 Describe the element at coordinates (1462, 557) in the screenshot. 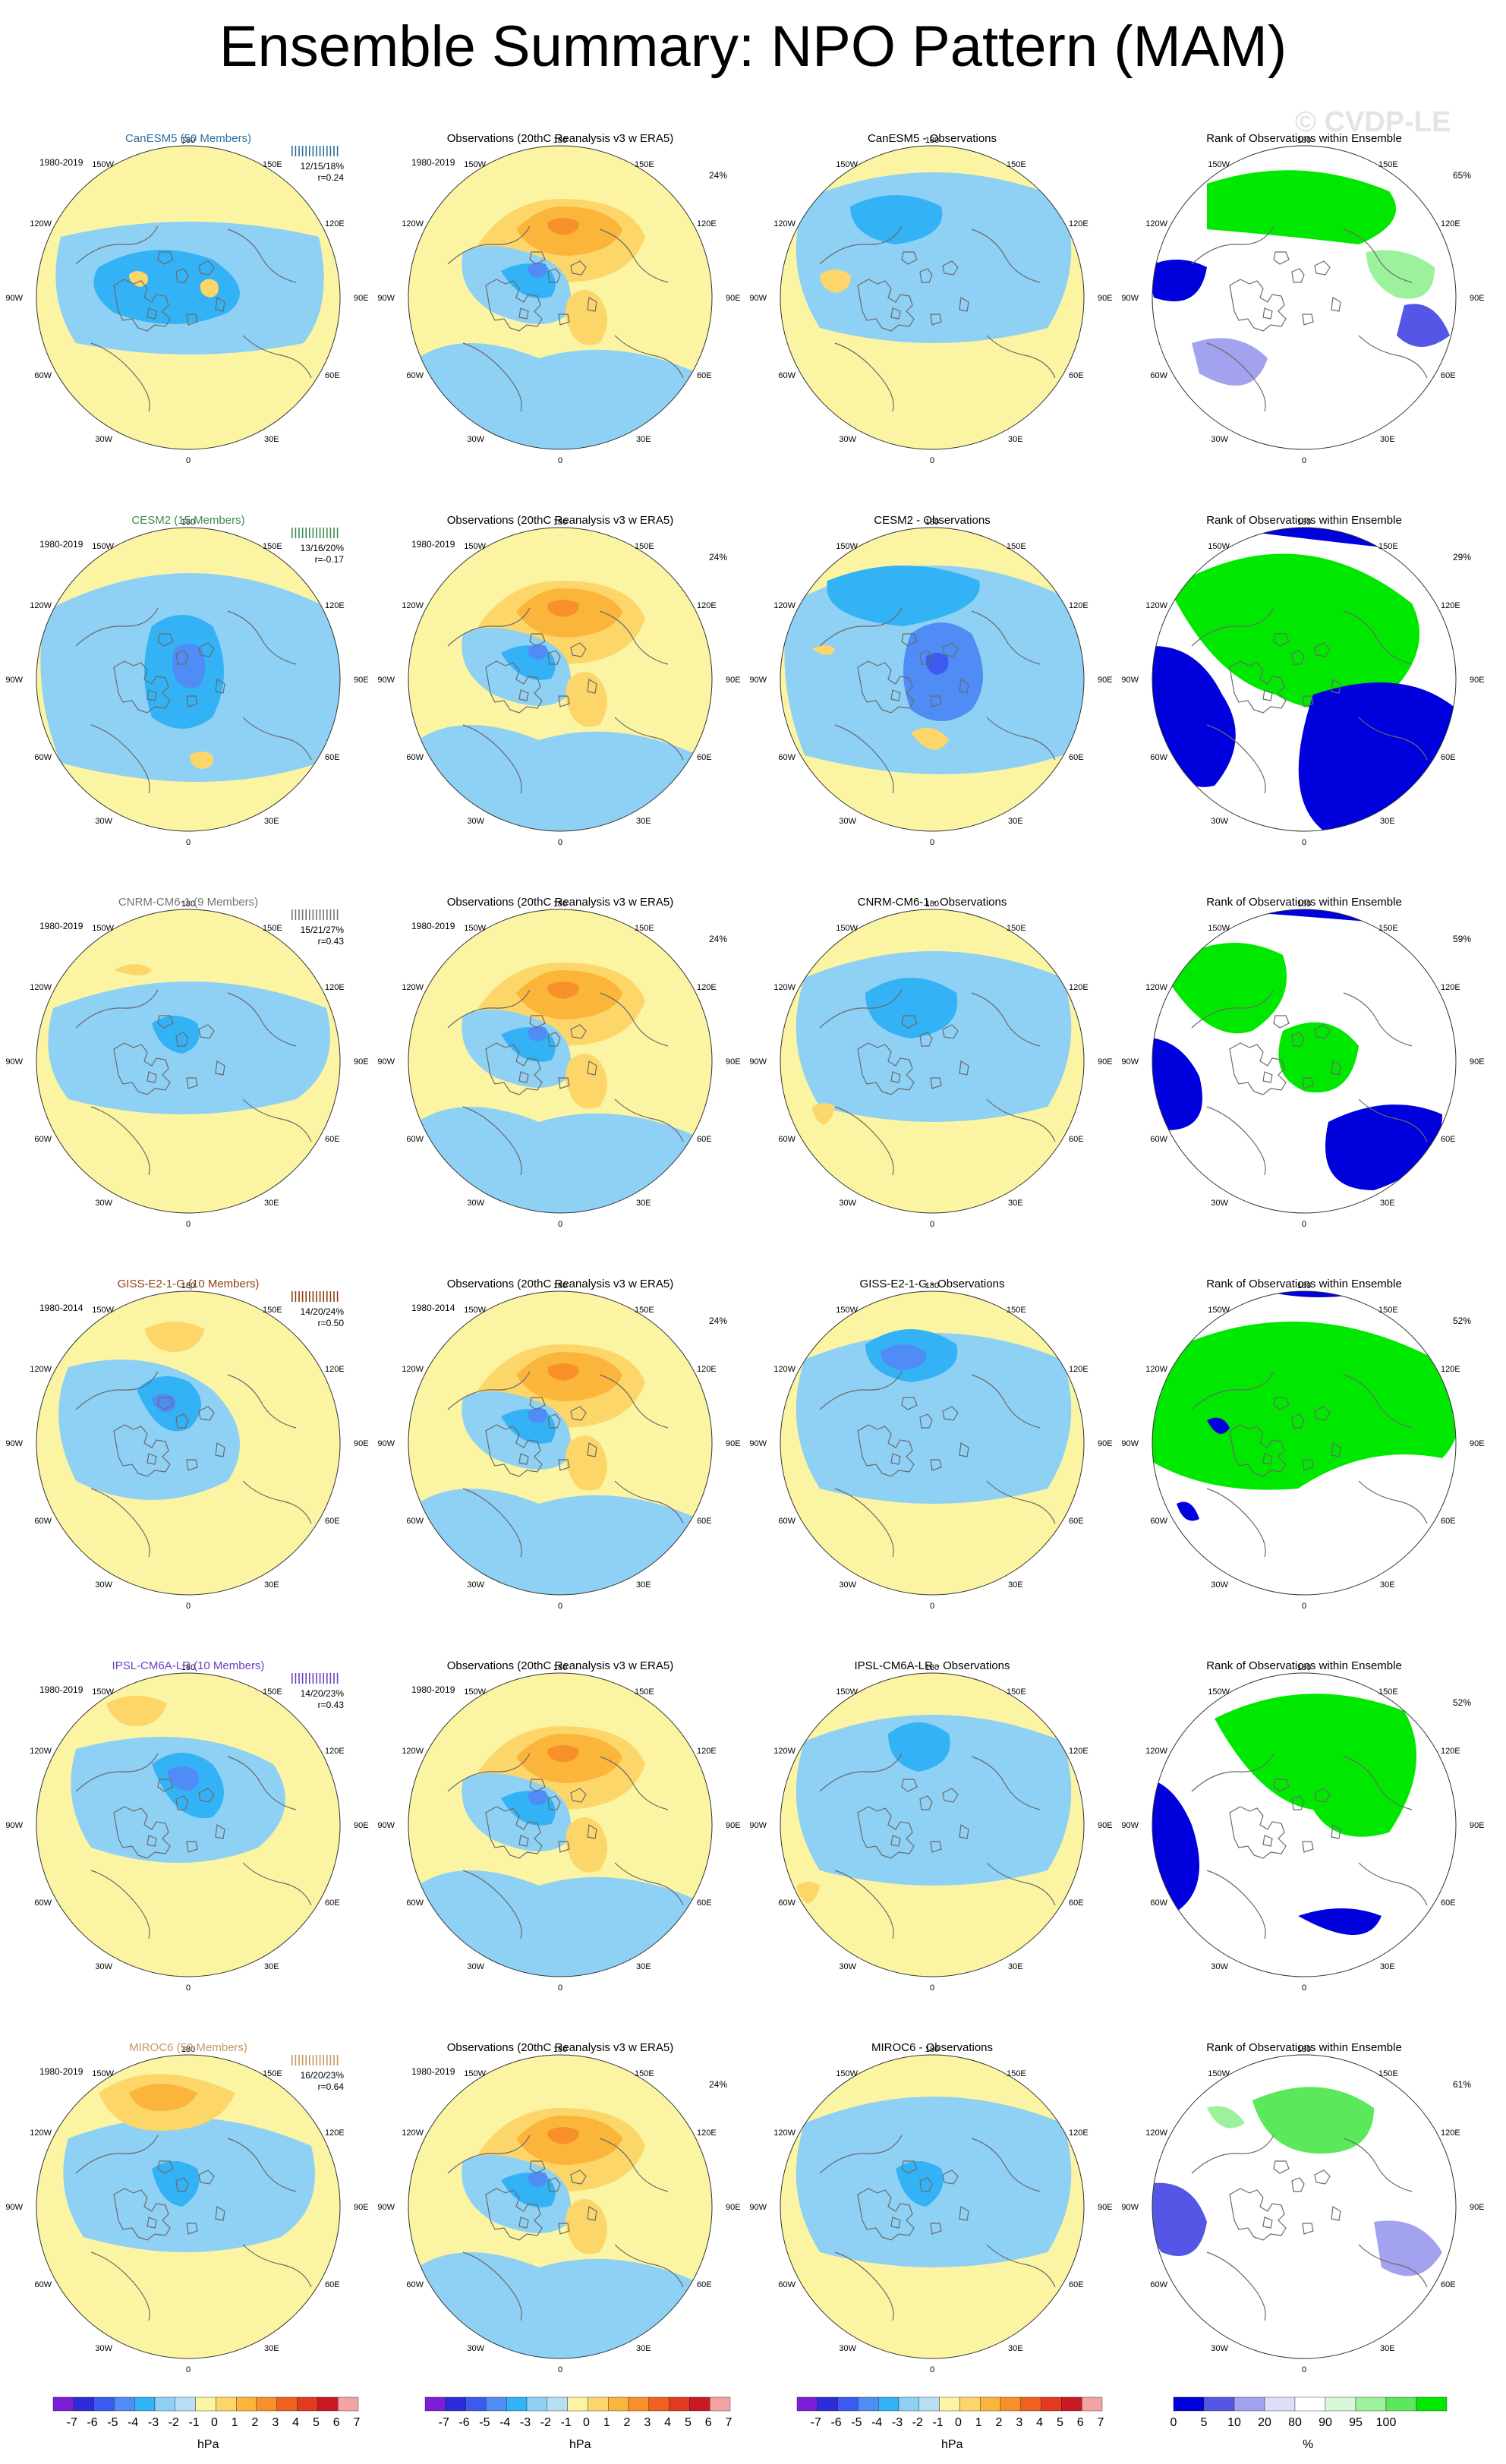

I see `rank-percent: 29%` at that location.